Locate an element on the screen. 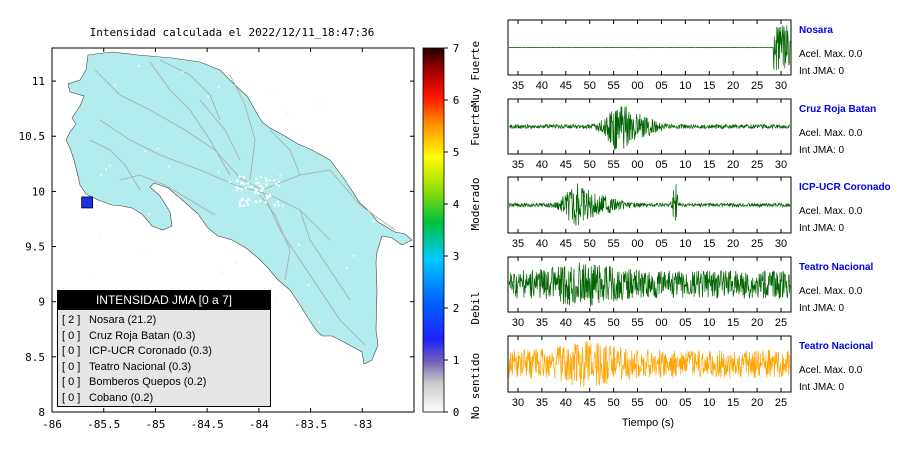  map-x-tick-label: -85.5 is located at coordinates (103, 424).